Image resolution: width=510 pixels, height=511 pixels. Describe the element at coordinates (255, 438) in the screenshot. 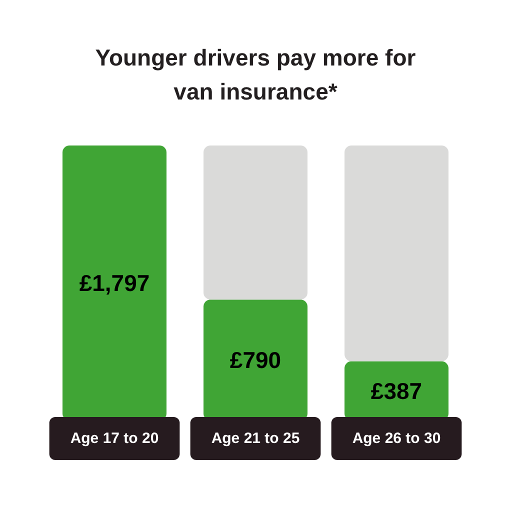

I see `x-tick-label: Age 21 to 25` at that location.